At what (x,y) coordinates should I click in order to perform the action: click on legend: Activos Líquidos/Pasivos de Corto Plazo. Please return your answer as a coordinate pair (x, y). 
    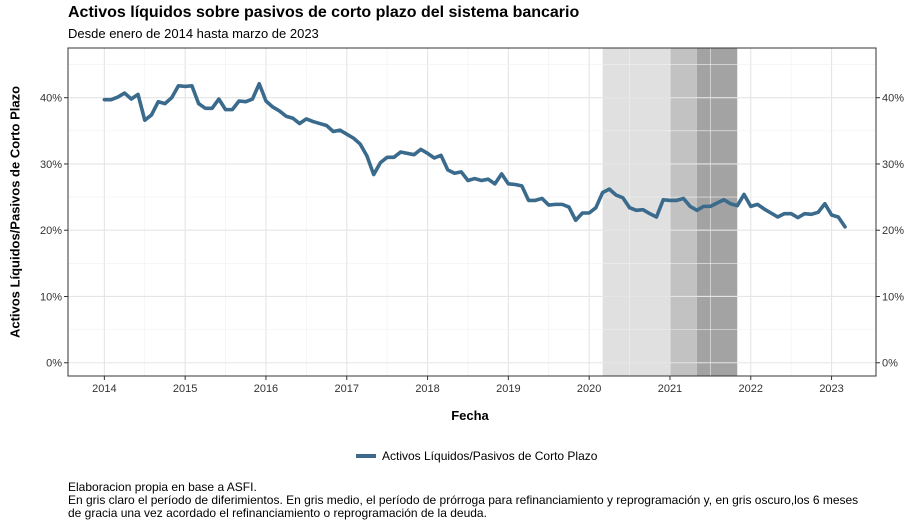
    Looking at the image, I should click on (476, 456).